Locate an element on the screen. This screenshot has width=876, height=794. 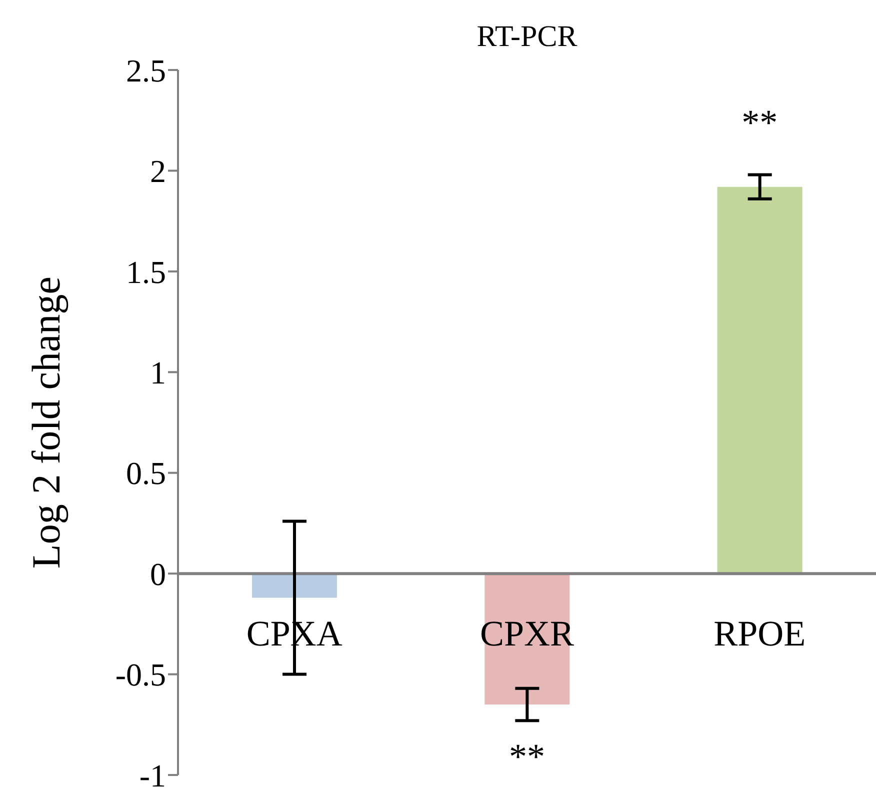
y-tick-label: 1 is located at coordinates (158, 372).